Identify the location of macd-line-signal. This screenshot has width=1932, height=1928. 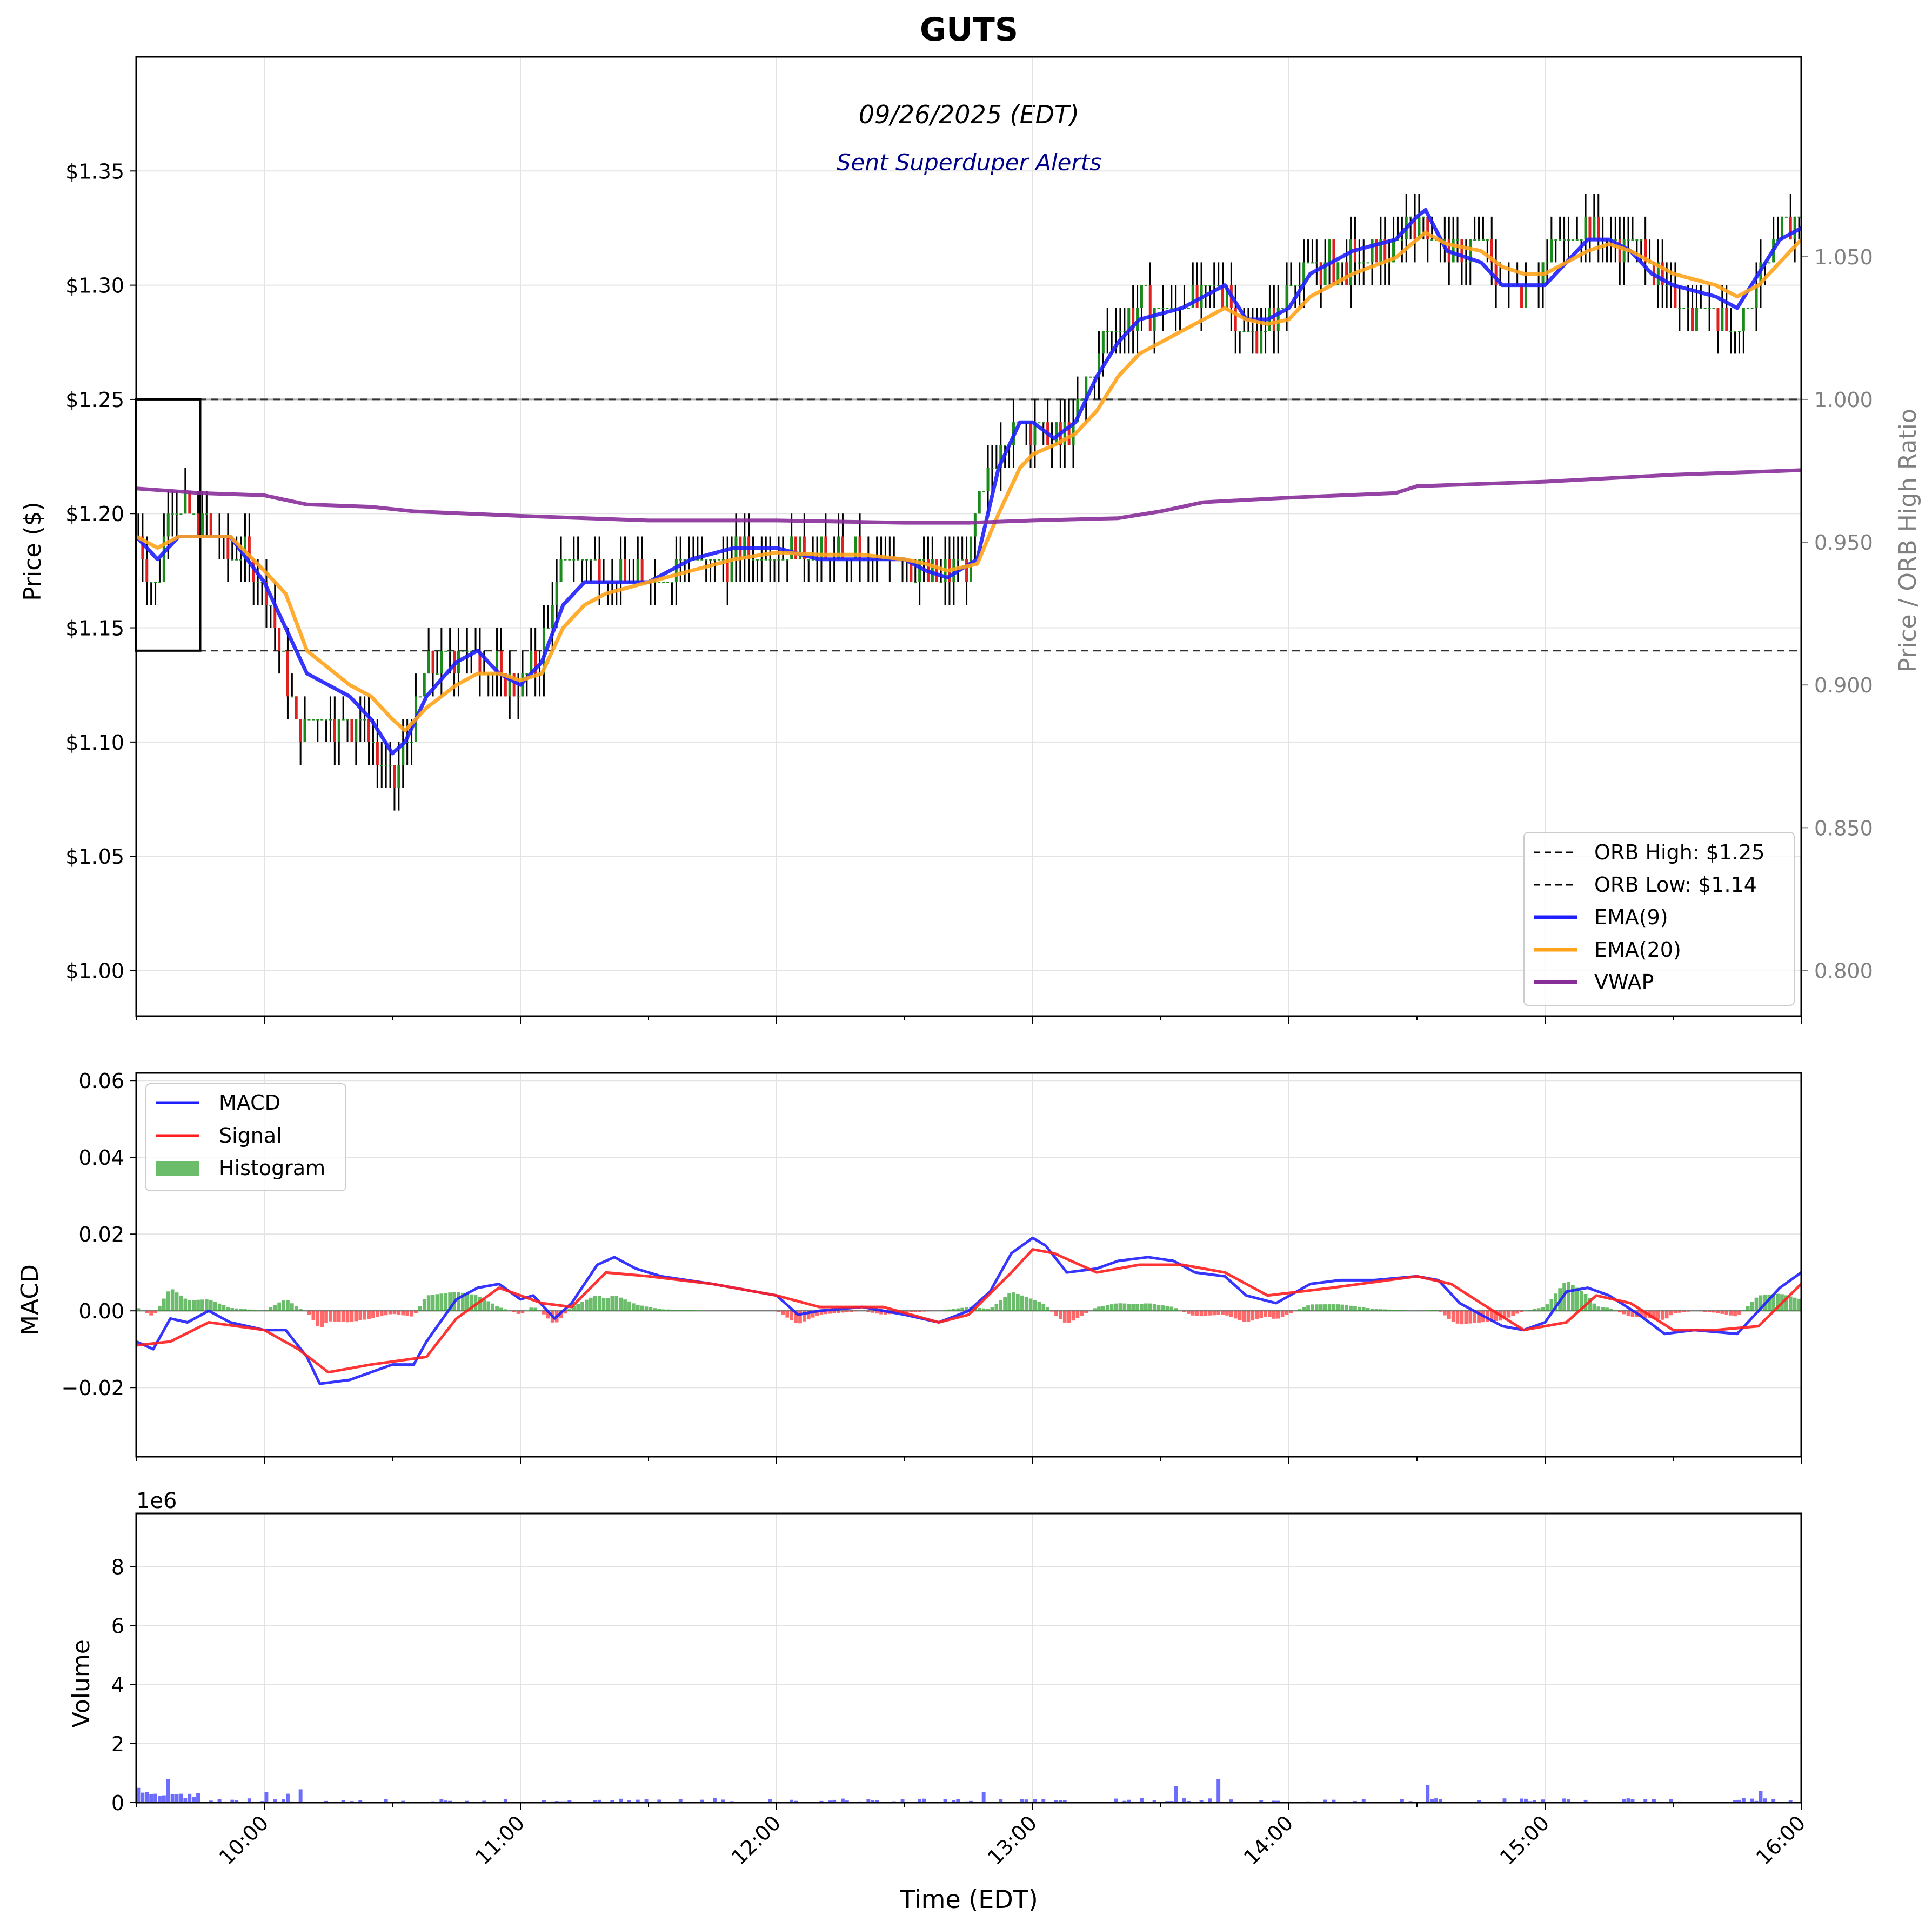
(969, 1311).